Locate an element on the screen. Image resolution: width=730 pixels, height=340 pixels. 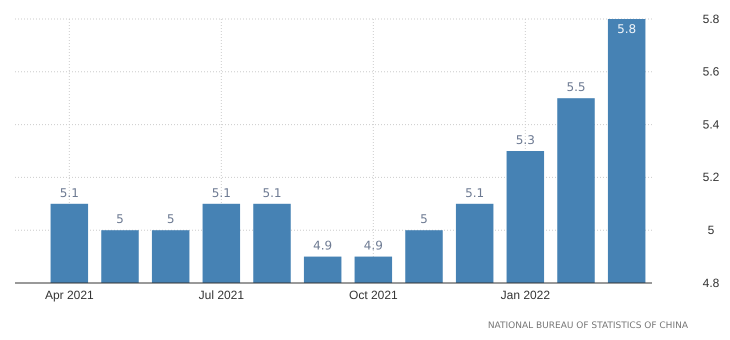
x-tick-label: Jul 2021 is located at coordinates (221, 295).